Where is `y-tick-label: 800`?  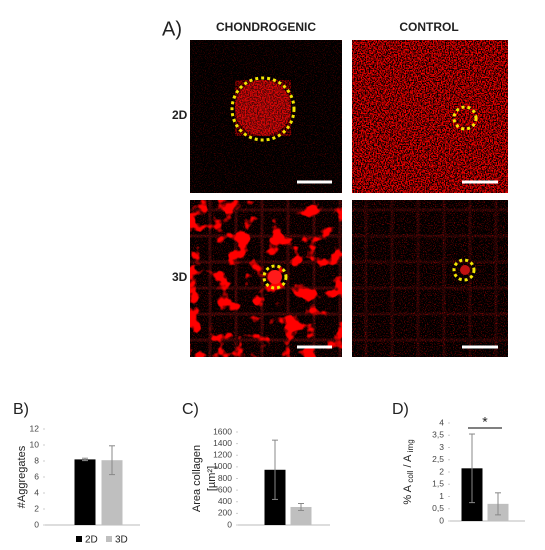 y-tick-label: 800 is located at coordinates (225, 478).